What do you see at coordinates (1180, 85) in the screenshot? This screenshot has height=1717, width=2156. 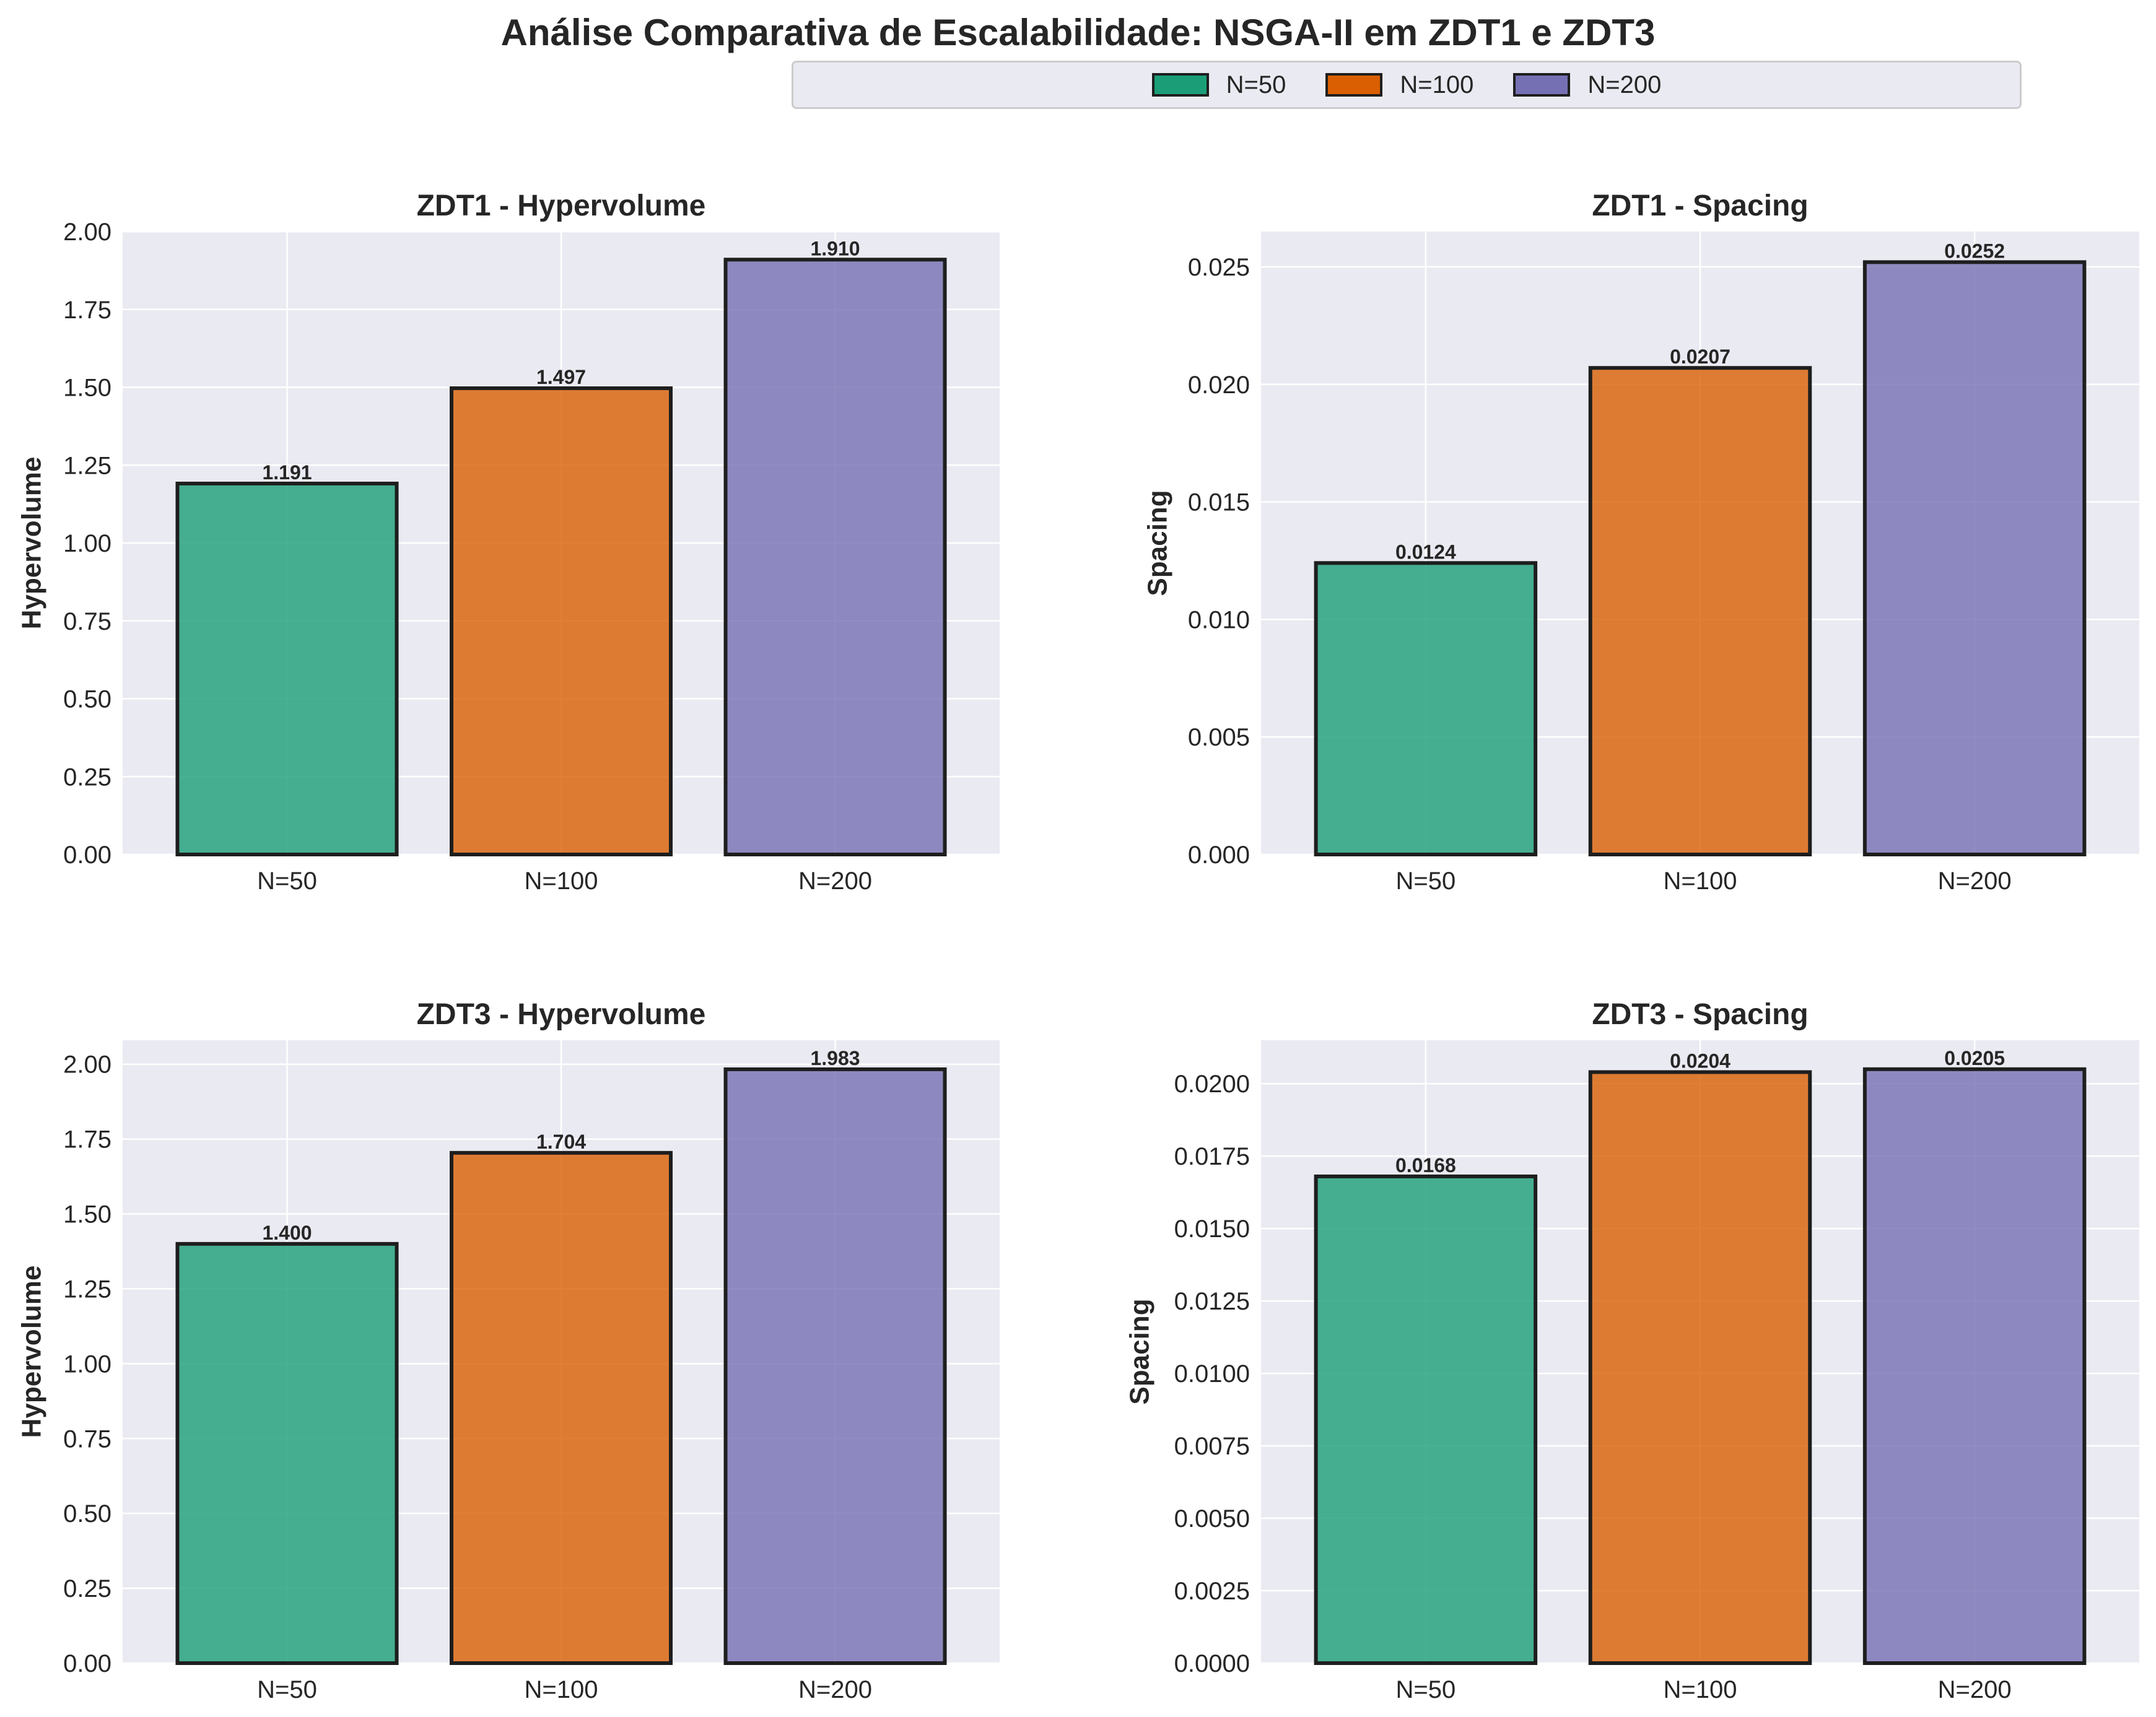 I see `legend-swatch-n50` at bounding box center [1180, 85].